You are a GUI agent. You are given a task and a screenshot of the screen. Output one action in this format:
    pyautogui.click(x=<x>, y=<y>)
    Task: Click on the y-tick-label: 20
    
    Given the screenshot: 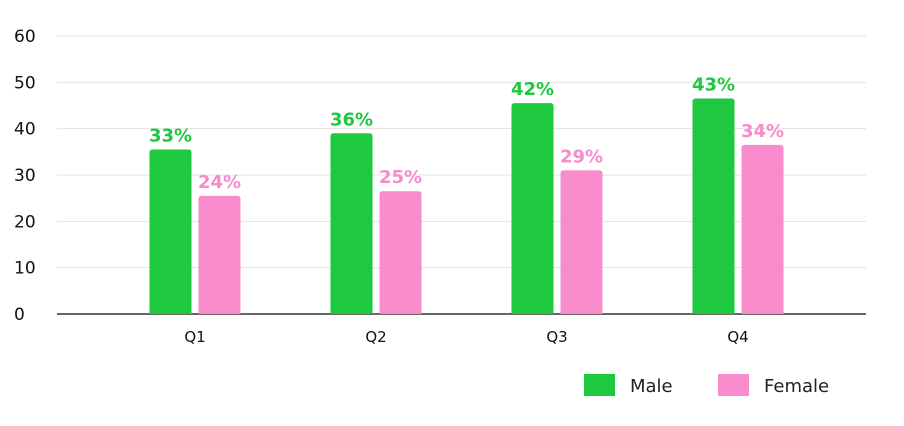 What is the action you would take?
    pyautogui.click(x=25, y=222)
    